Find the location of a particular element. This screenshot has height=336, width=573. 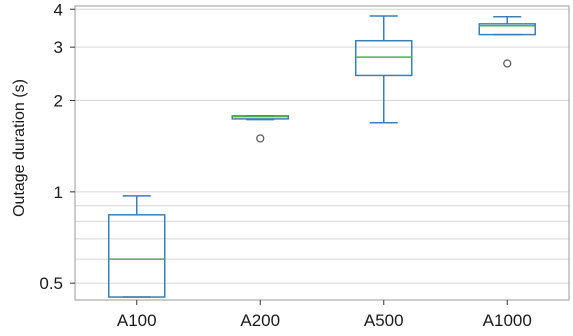

y-tick-label: 3 is located at coordinates (58, 47).